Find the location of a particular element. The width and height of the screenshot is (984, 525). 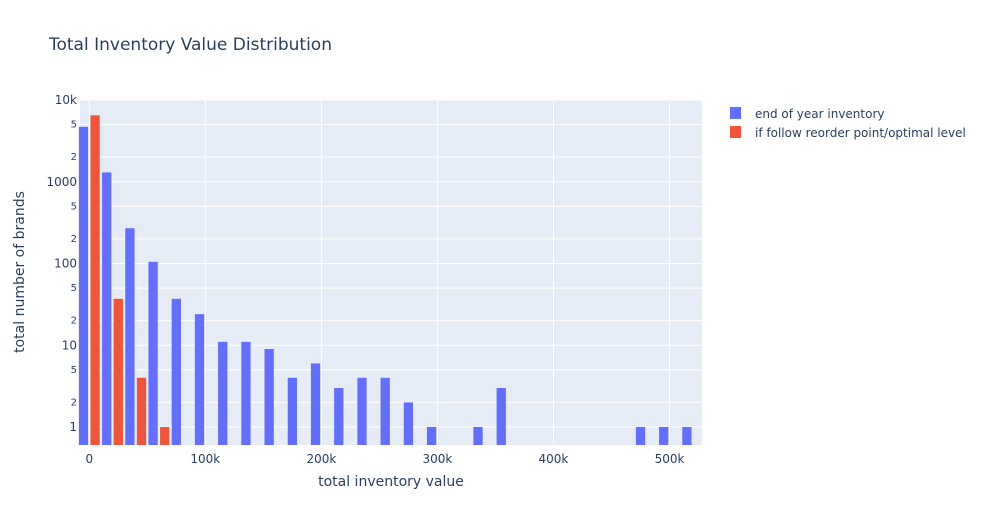

chart-title: Total Inventory Value Distribution is located at coordinates (190, 45).